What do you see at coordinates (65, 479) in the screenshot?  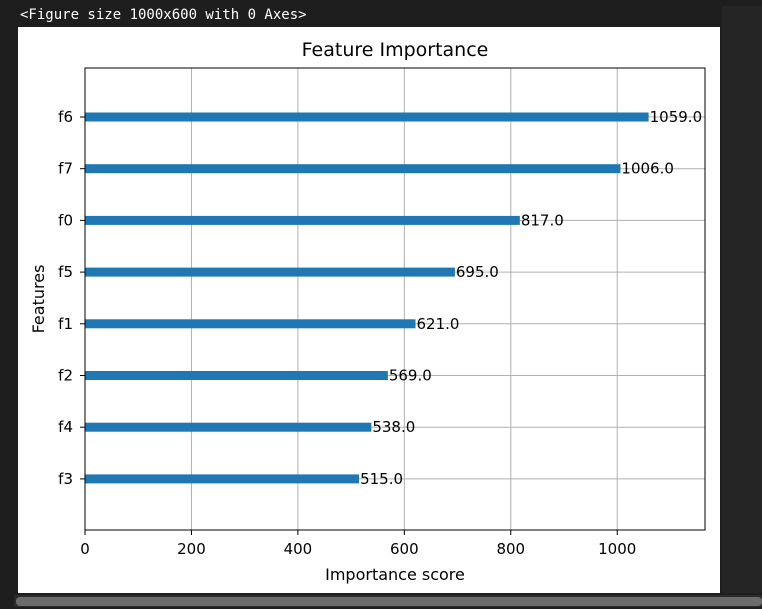 I see `y-tick-label: f3` at bounding box center [65, 479].